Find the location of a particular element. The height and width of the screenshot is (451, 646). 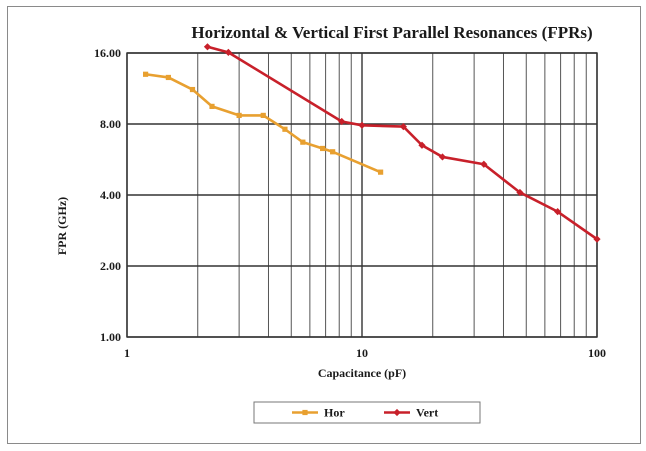

y-tick-label: 1.00 is located at coordinates (110, 337).